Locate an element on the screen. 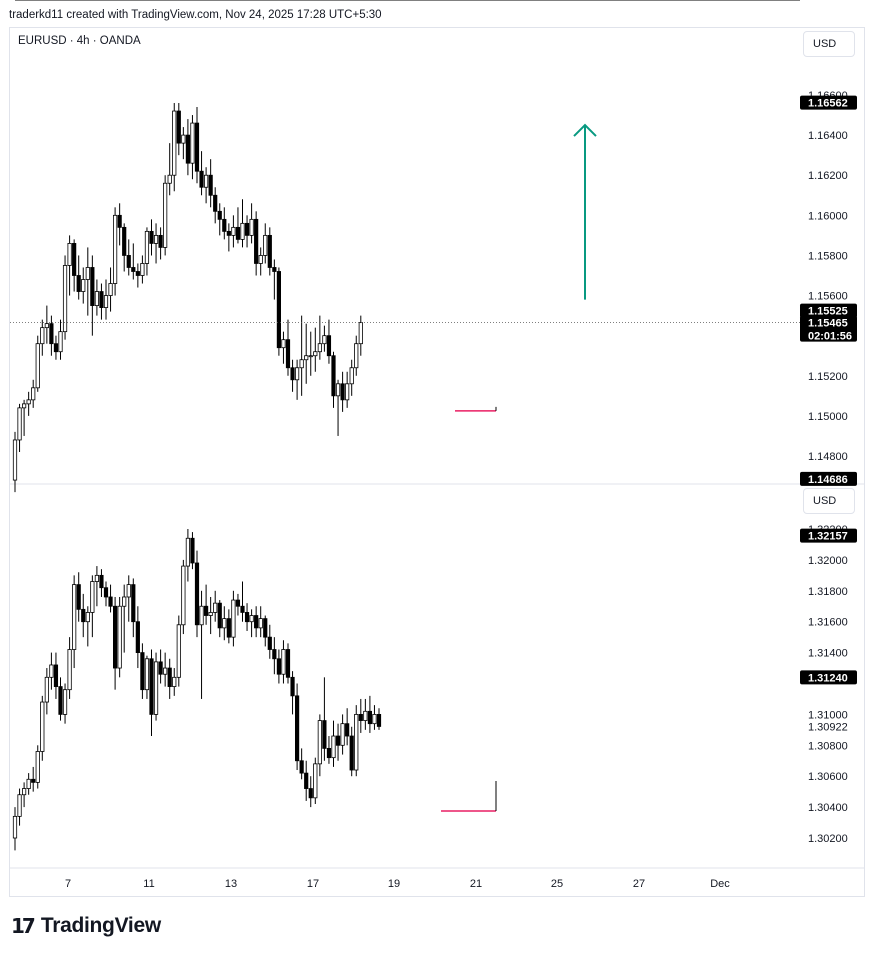 Image resolution: width=875 pixels, height=958 pixels. tradingview-logo: 17 TradingView is located at coordinates (86, 926).